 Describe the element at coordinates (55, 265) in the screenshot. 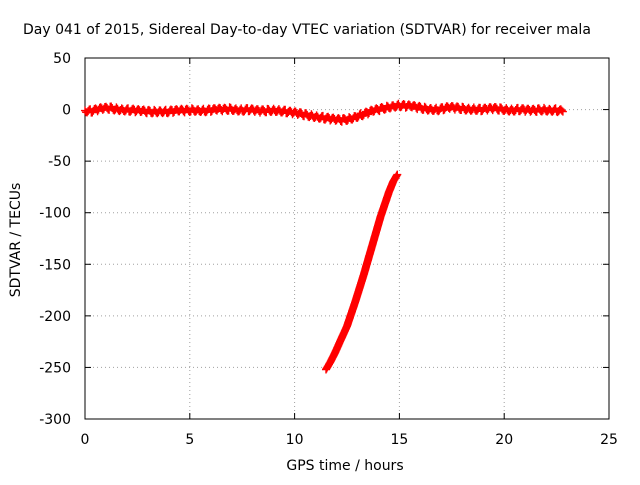

I see `y-tick-label: -150` at that location.